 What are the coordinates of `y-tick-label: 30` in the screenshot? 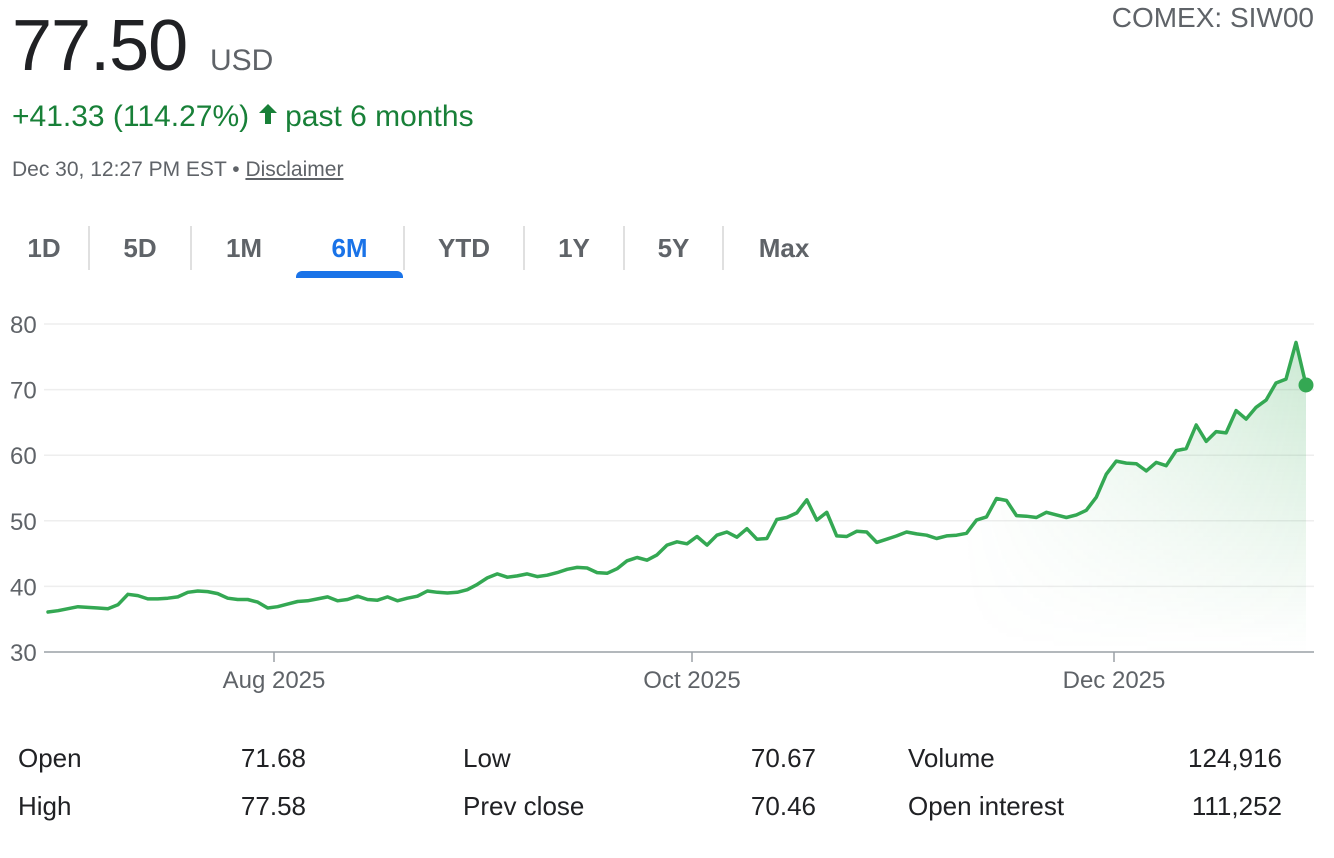 It's located at (23, 653).